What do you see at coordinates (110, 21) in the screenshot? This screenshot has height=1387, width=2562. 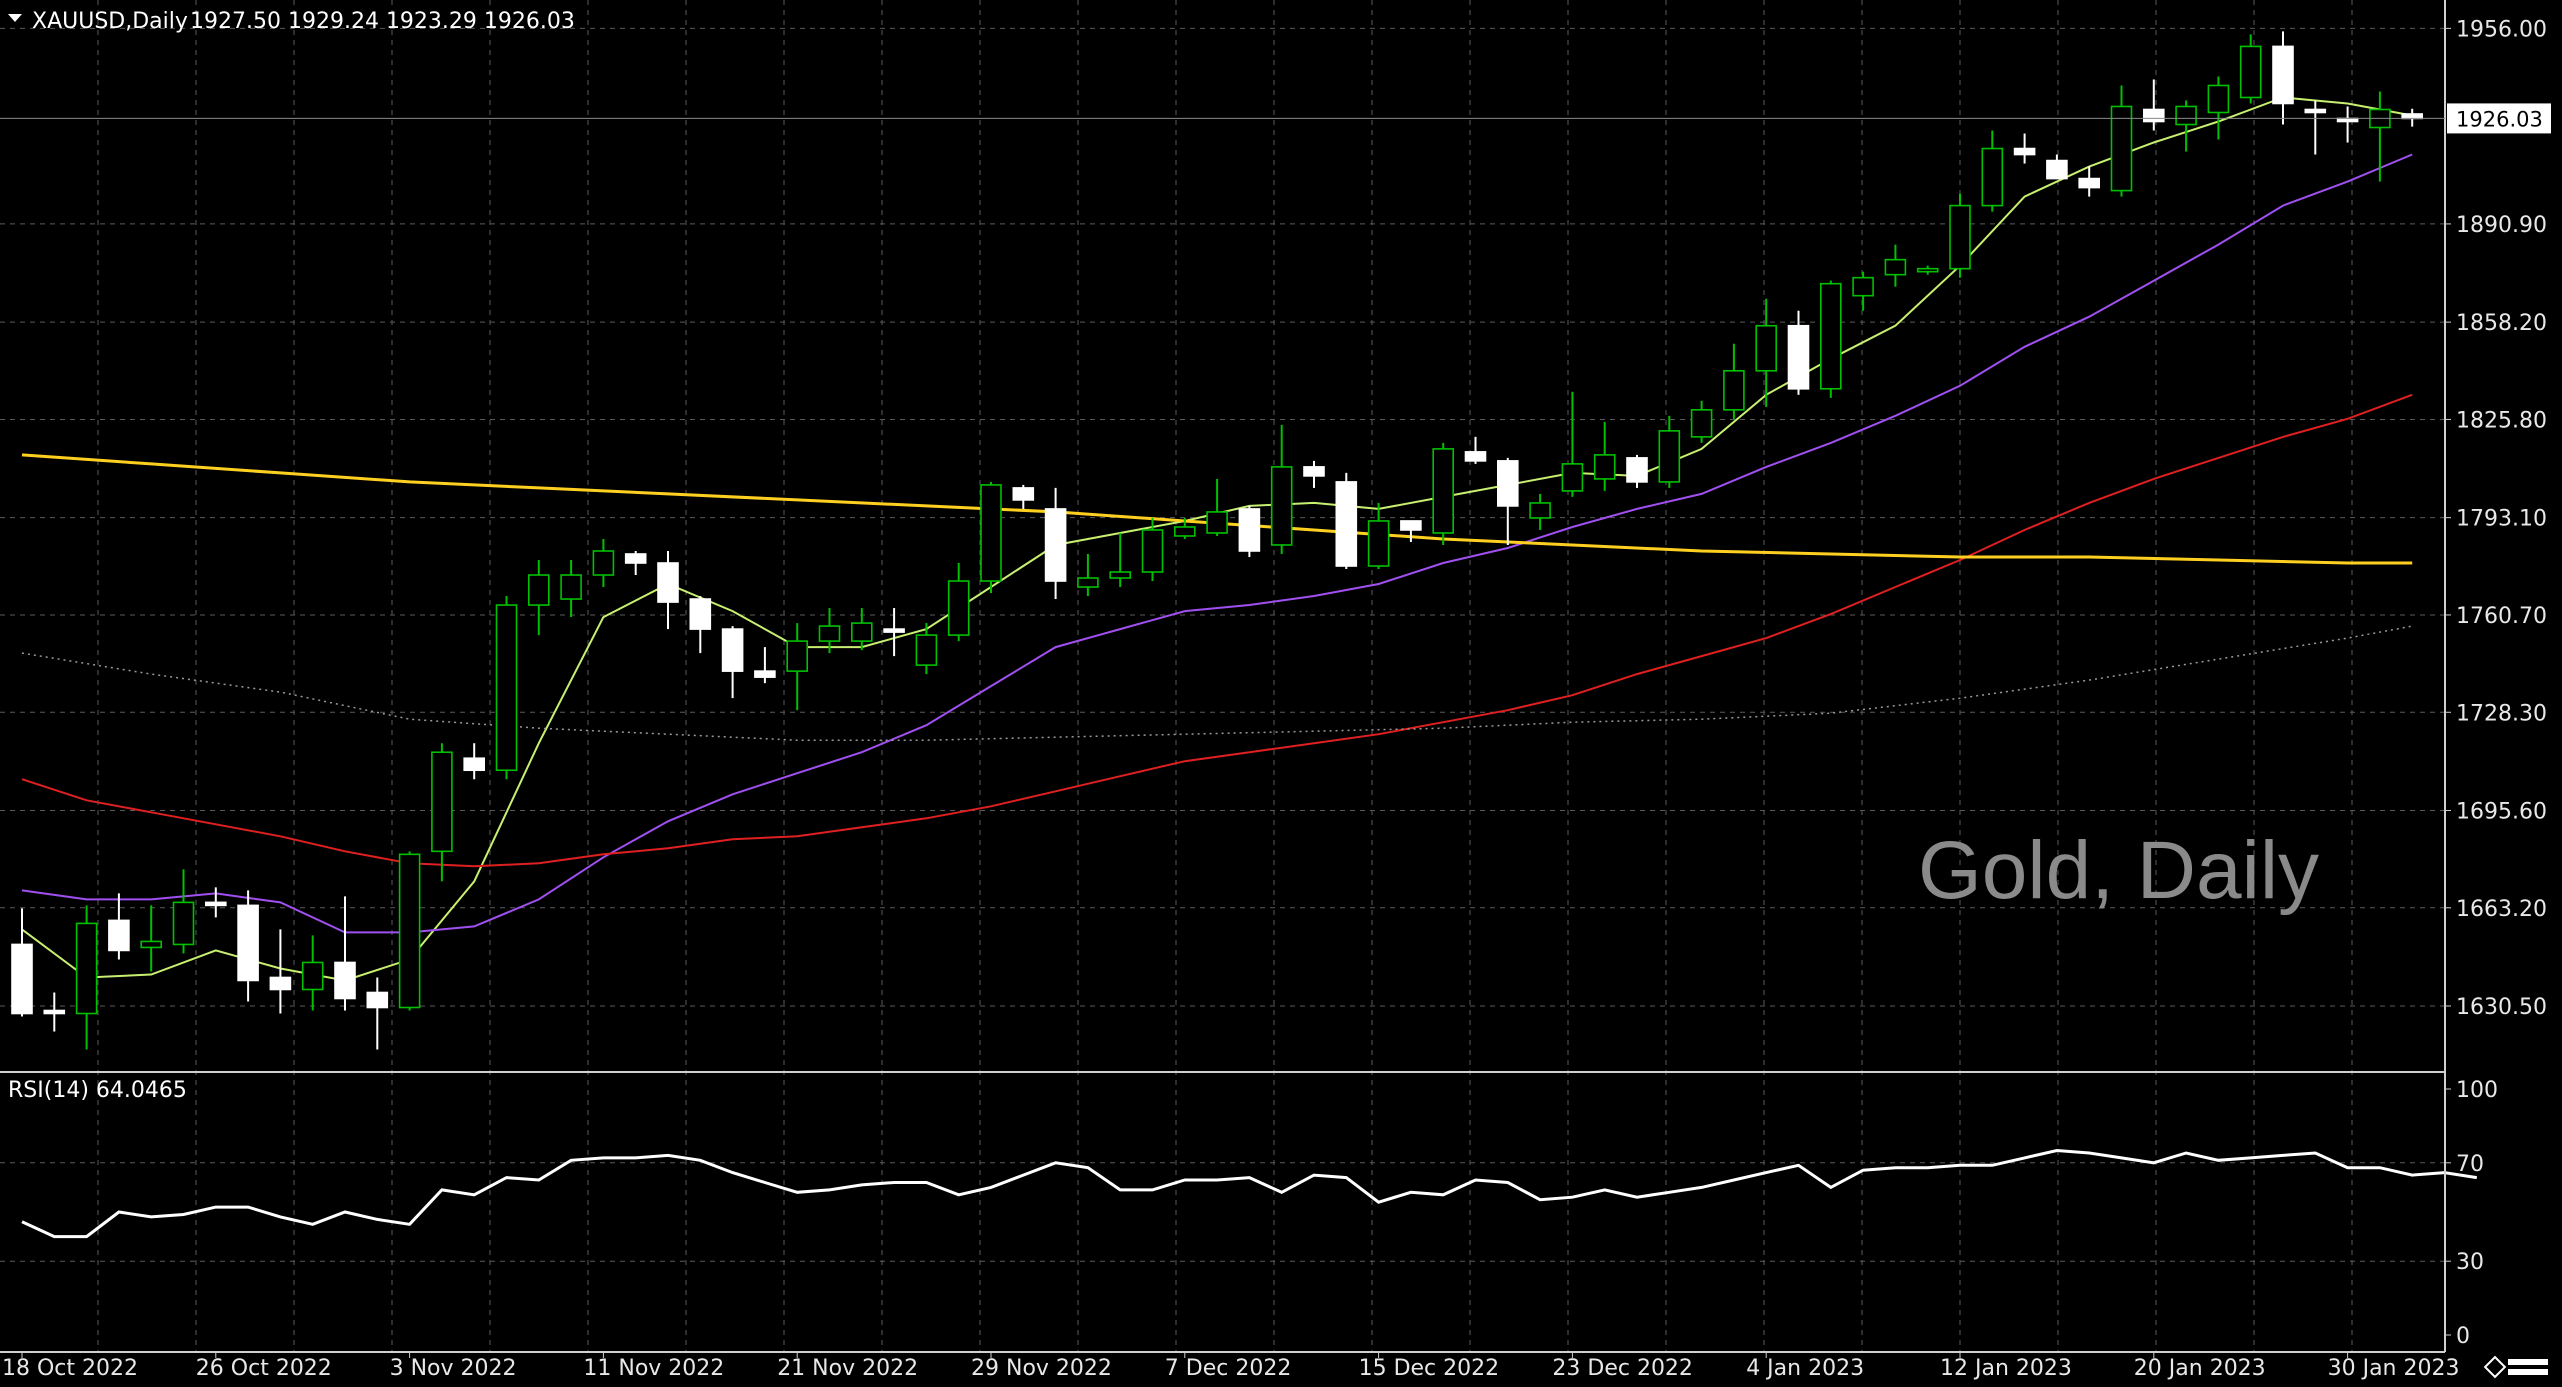 I see `symbol-label: XAUUSD,Daily` at bounding box center [110, 21].